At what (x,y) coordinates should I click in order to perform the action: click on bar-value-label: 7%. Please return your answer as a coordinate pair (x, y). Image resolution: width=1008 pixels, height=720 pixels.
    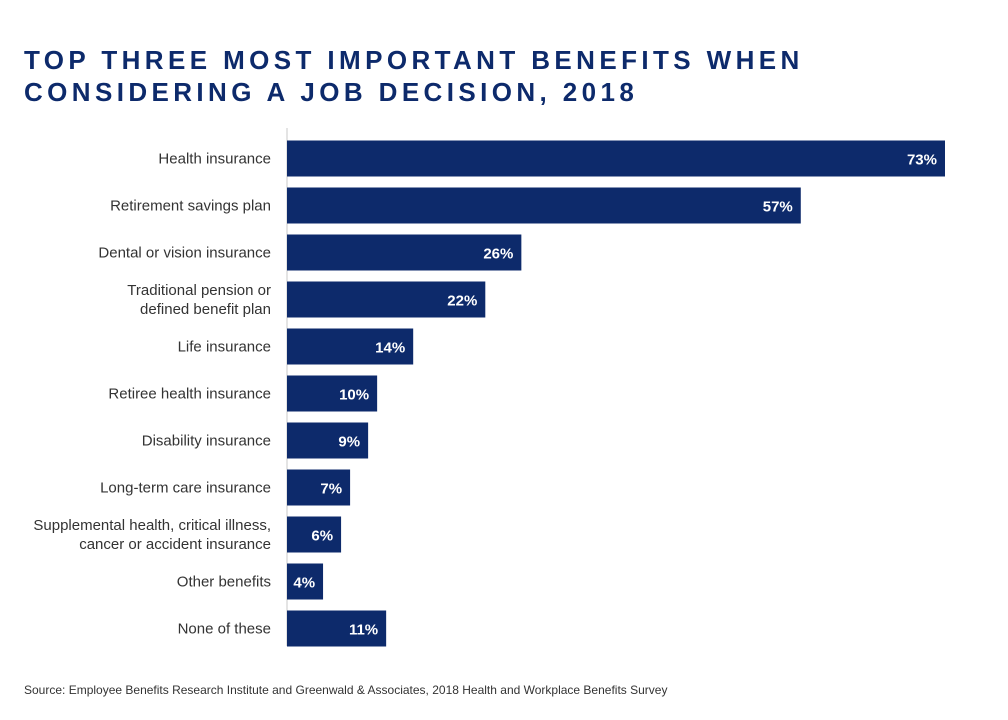
    Looking at the image, I should click on (331, 489).